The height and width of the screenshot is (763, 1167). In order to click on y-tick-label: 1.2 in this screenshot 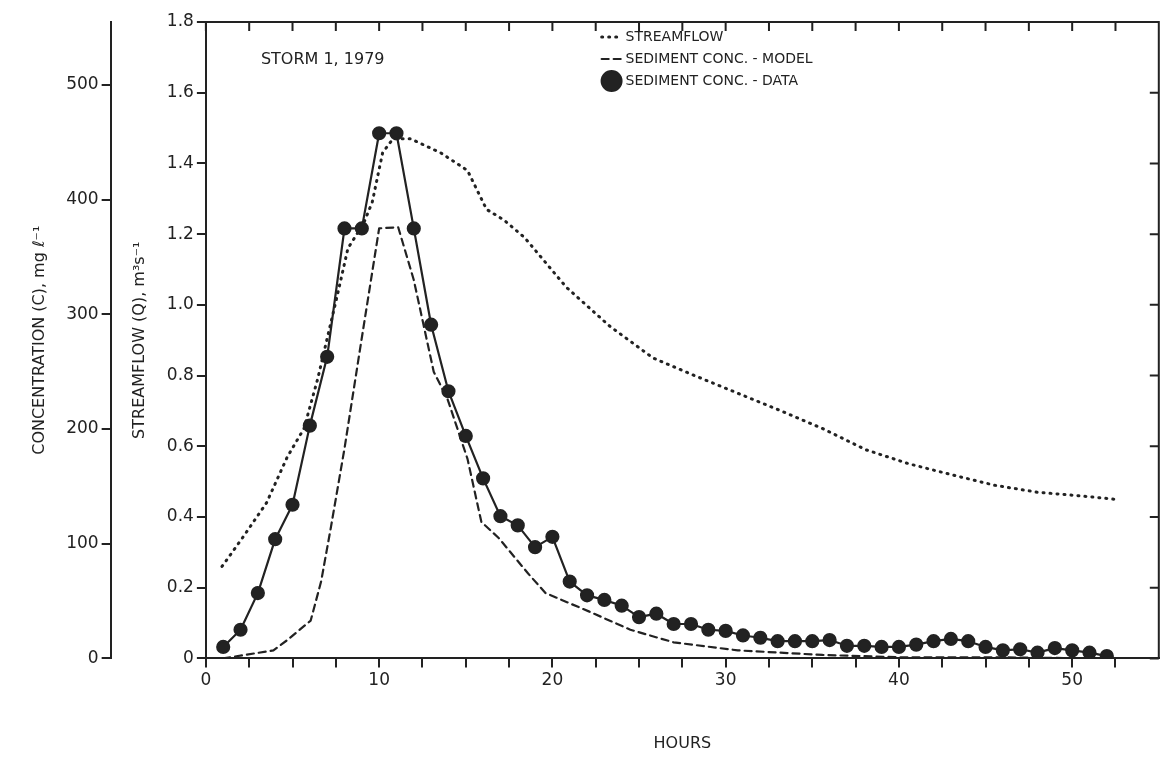, I will do `click(180, 232)`.